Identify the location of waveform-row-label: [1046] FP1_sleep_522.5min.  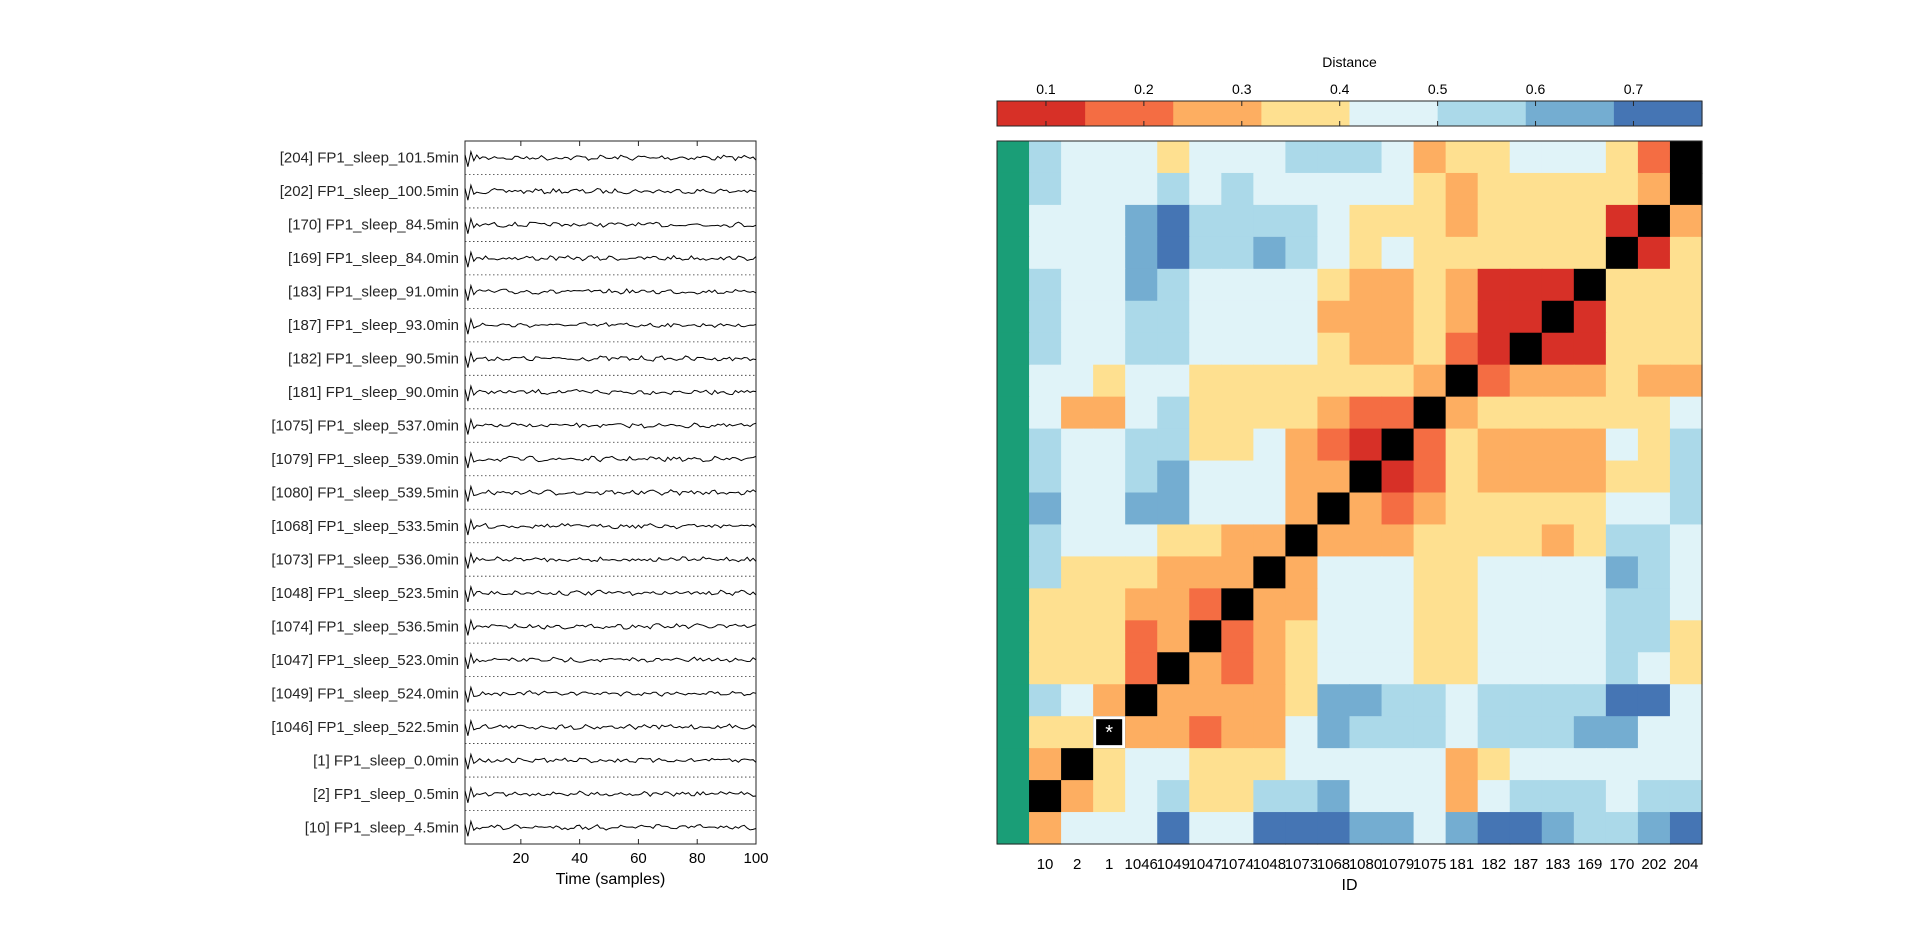
(365, 727).